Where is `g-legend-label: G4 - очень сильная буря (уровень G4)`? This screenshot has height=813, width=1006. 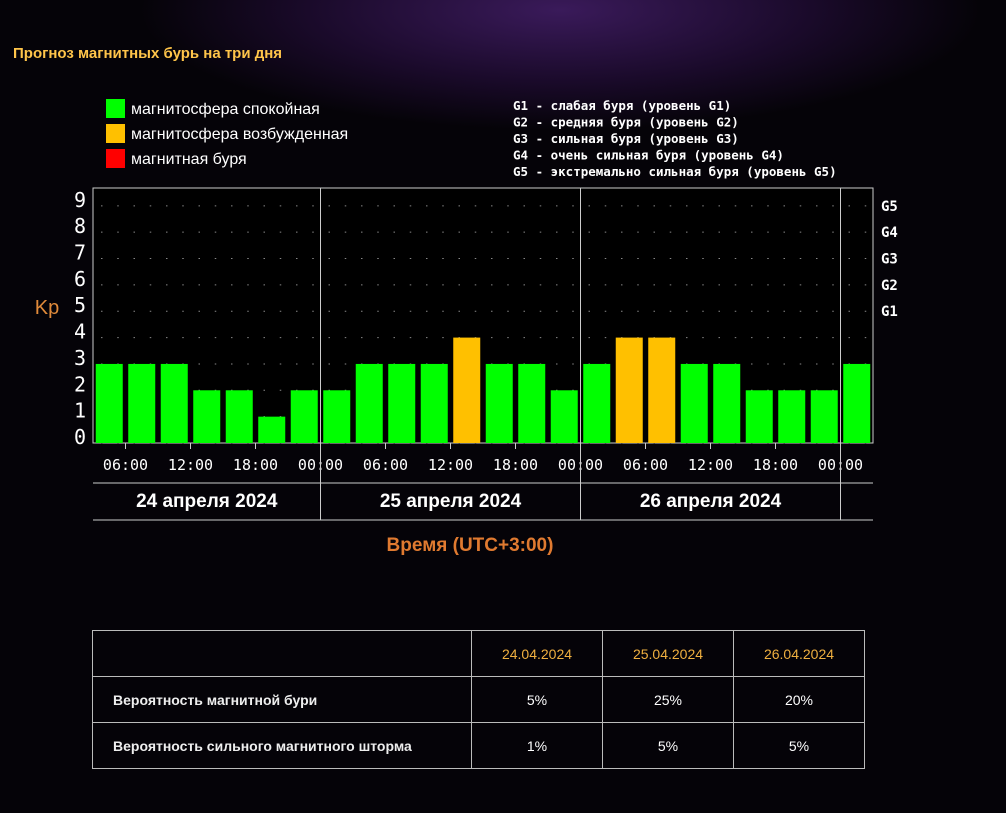 g-legend-label: G4 - очень сильная буря (уровень G4) is located at coordinates (648, 155).